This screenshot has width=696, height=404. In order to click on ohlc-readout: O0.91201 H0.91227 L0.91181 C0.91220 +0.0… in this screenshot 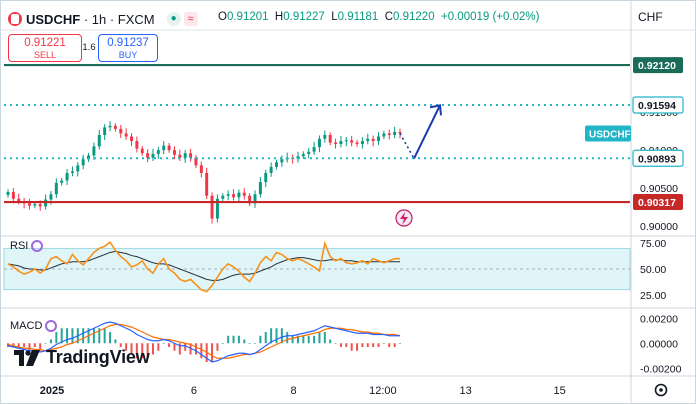, I will do `click(378, 17)`.